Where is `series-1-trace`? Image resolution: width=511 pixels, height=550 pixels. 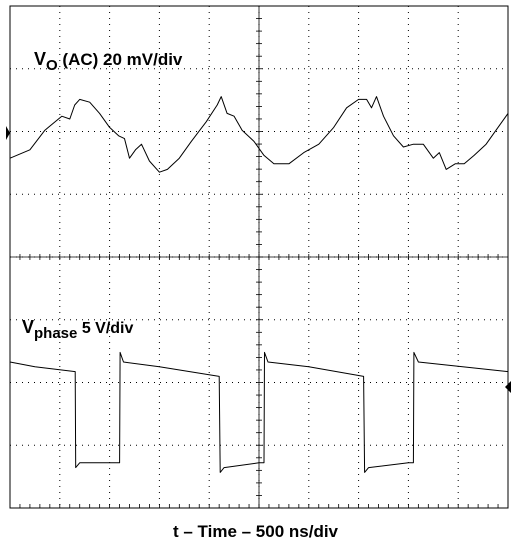 series-1-trace is located at coordinates (259, 134).